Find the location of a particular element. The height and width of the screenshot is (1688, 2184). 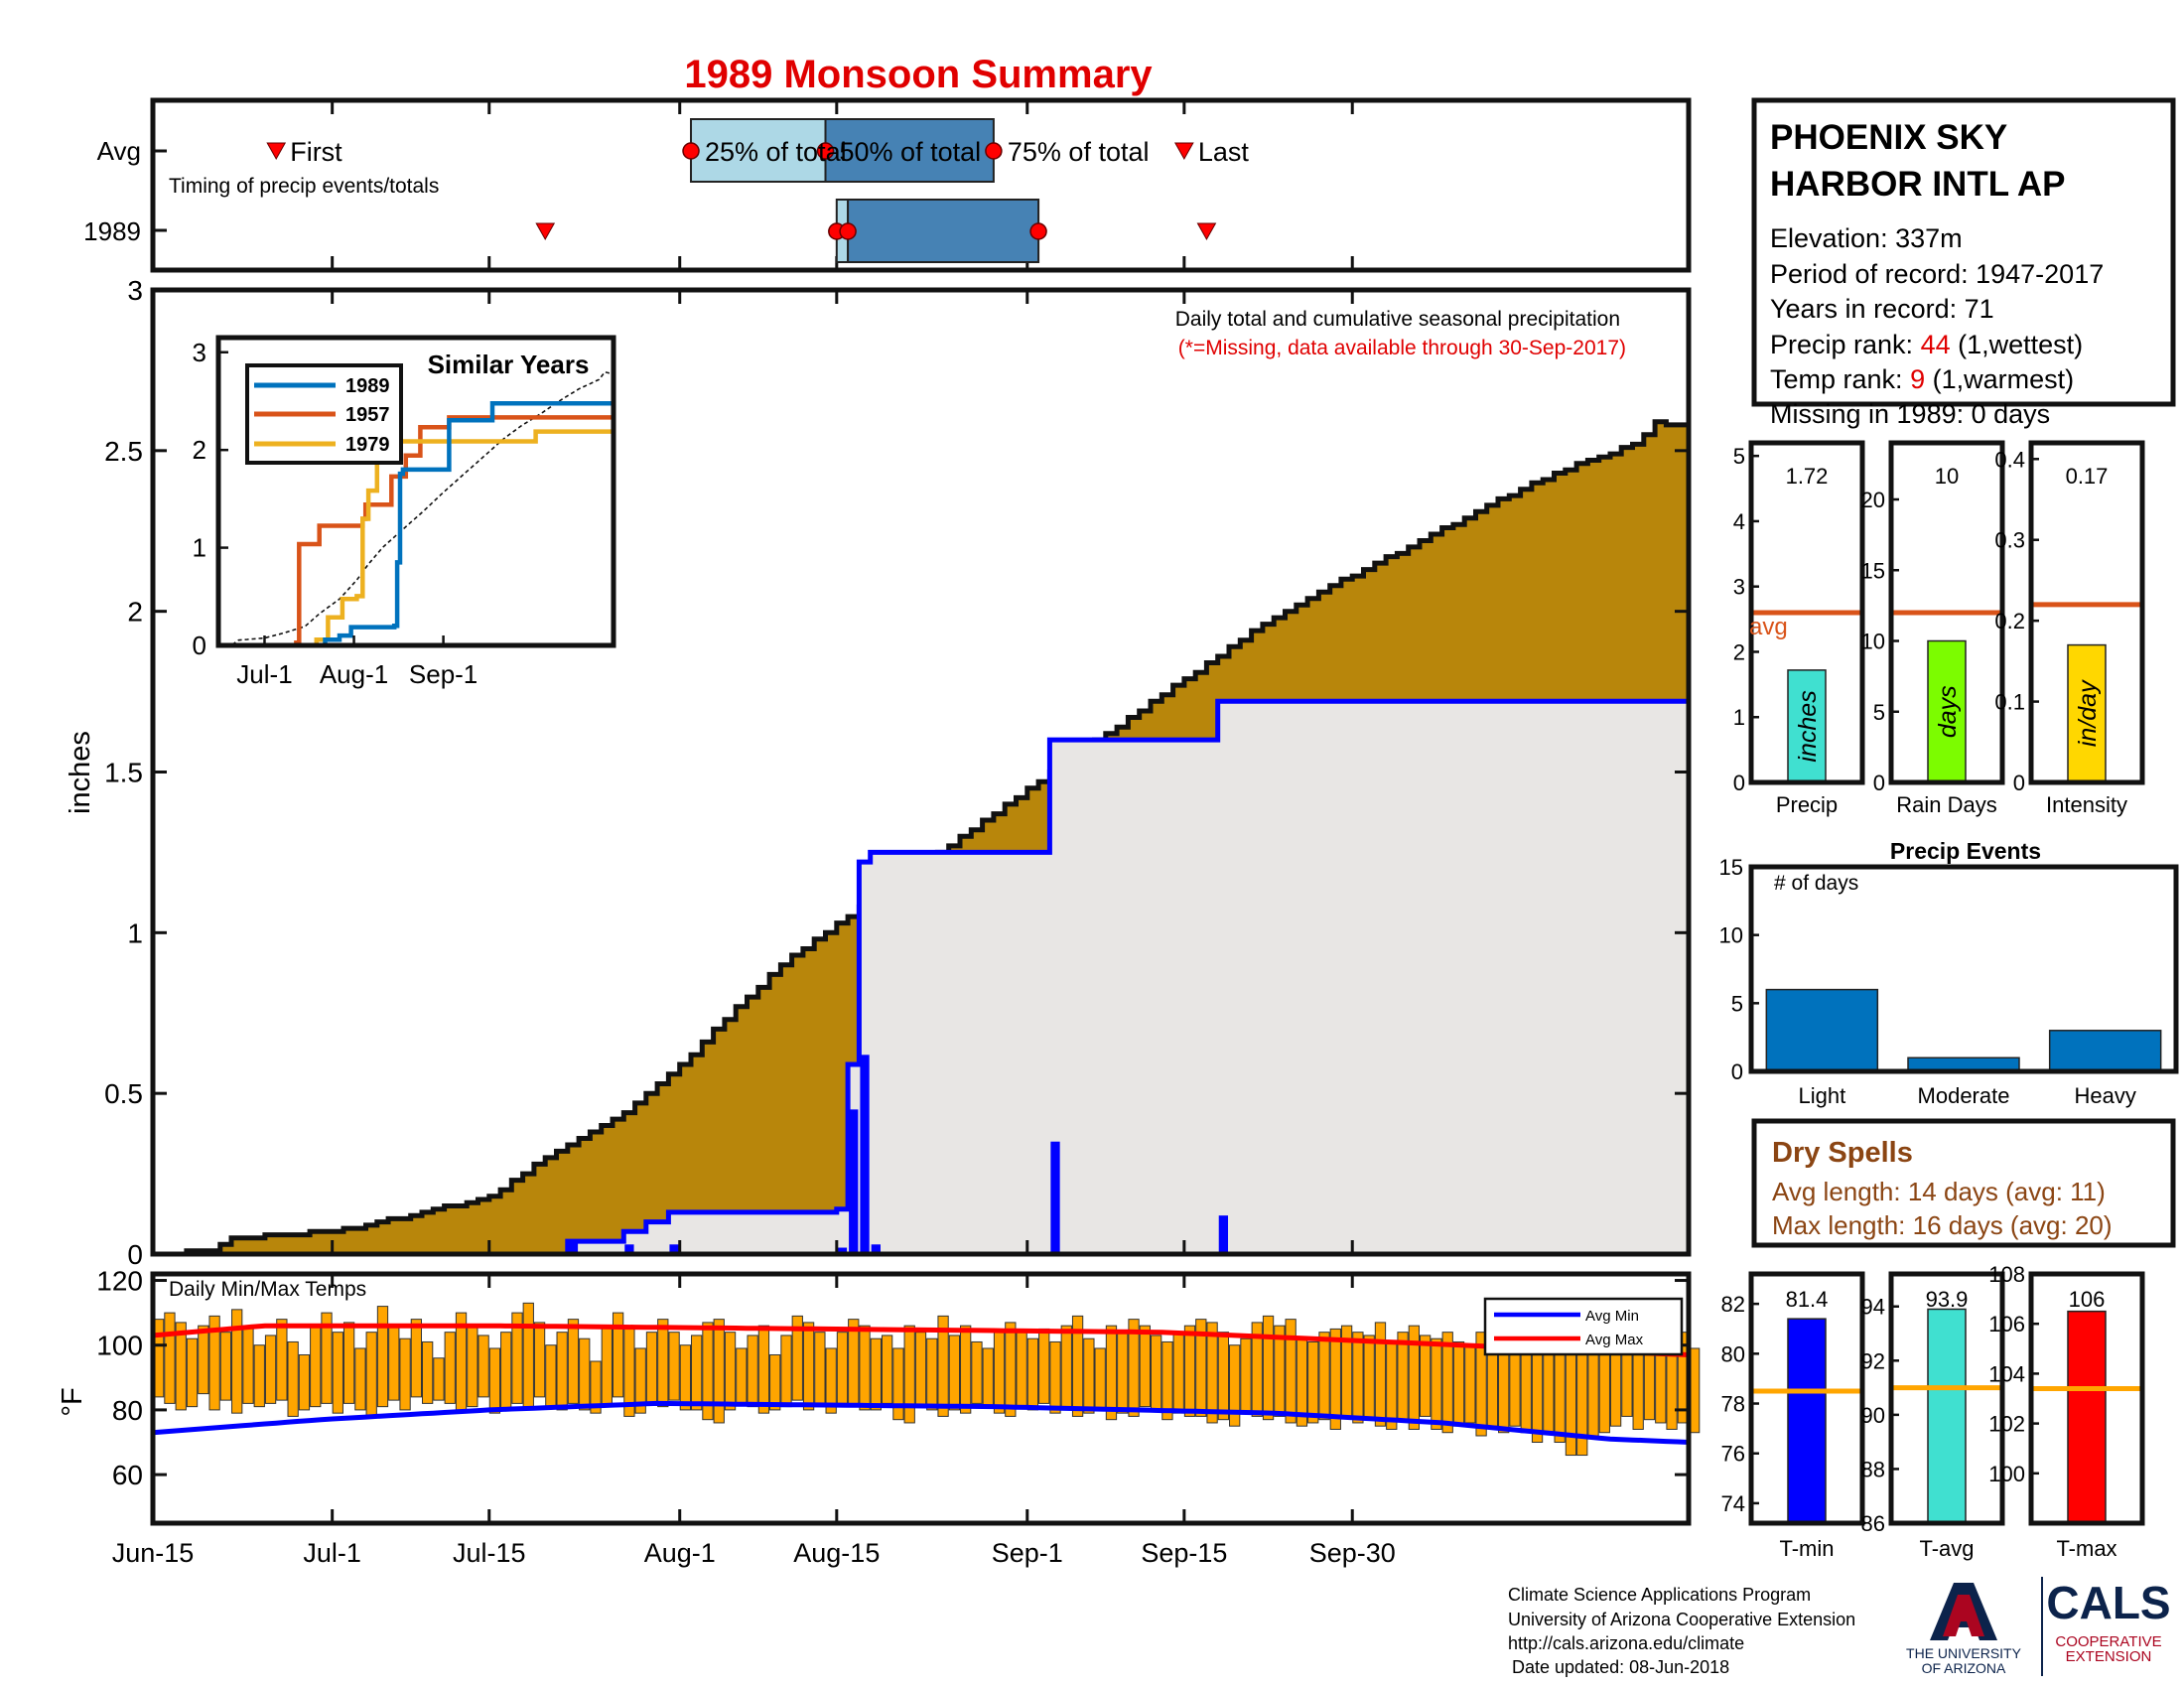

precip-y-tick-label: 1 is located at coordinates (135, 932).